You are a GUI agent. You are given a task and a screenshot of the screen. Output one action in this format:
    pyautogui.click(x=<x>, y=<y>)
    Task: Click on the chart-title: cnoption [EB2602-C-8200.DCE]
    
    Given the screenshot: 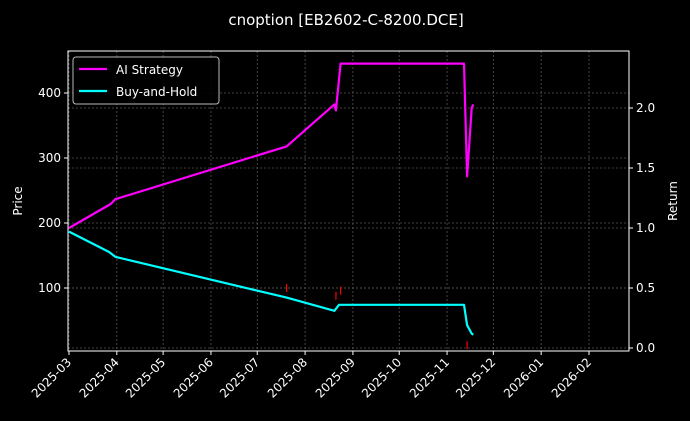 What is the action you would take?
    pyautogui.click(x=345, y=20)
    